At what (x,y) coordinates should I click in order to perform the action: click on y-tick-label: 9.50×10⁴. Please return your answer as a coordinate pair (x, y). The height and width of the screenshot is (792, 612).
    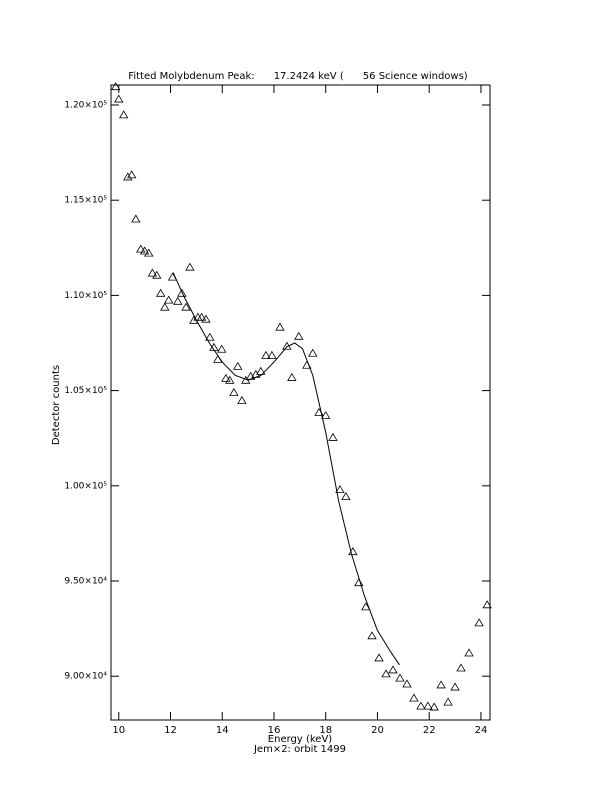
    Looking at the image, I should click on (85, 582).